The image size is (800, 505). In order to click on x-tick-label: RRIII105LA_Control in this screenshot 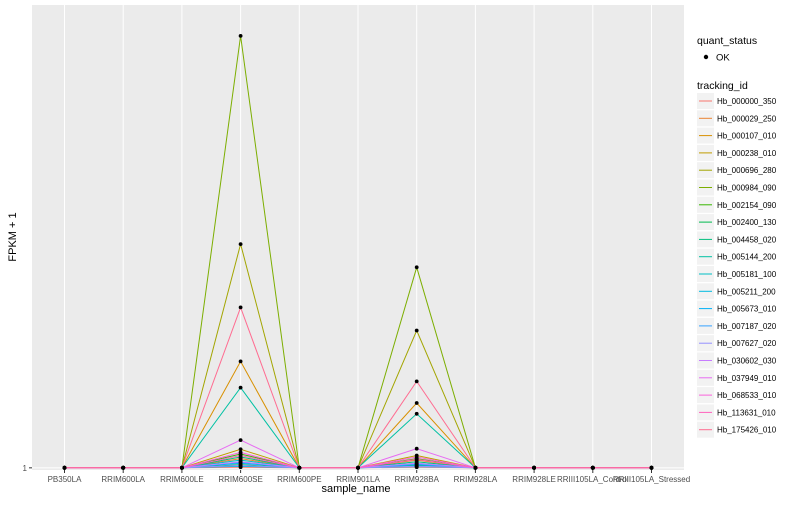, I will do `click(593, 479)`.